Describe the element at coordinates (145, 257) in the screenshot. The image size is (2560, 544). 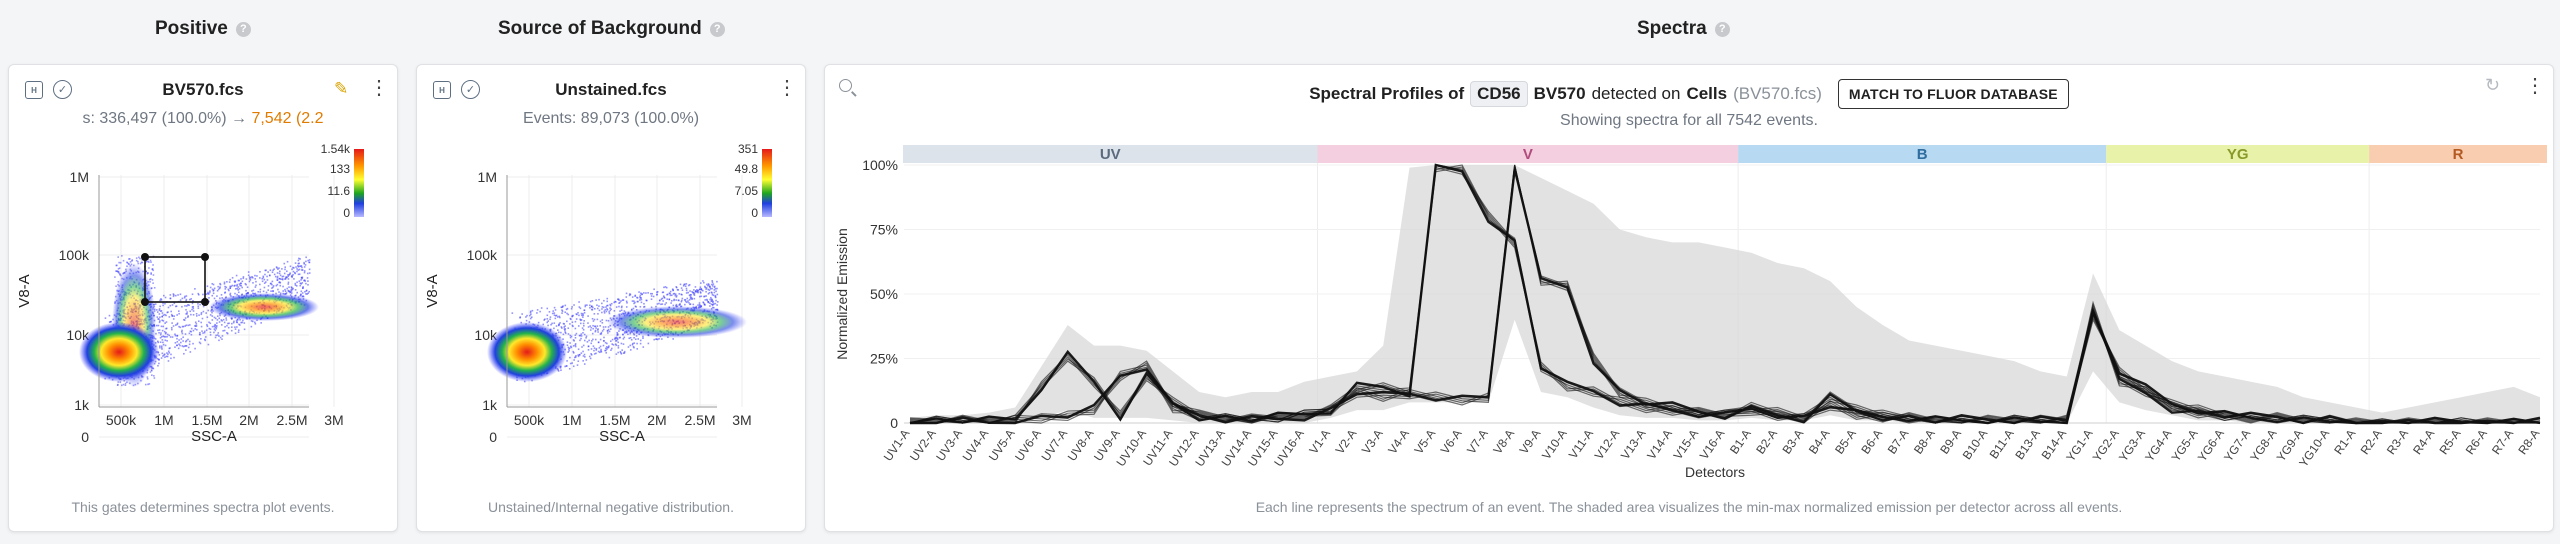
I see `gate-handle` at that location.